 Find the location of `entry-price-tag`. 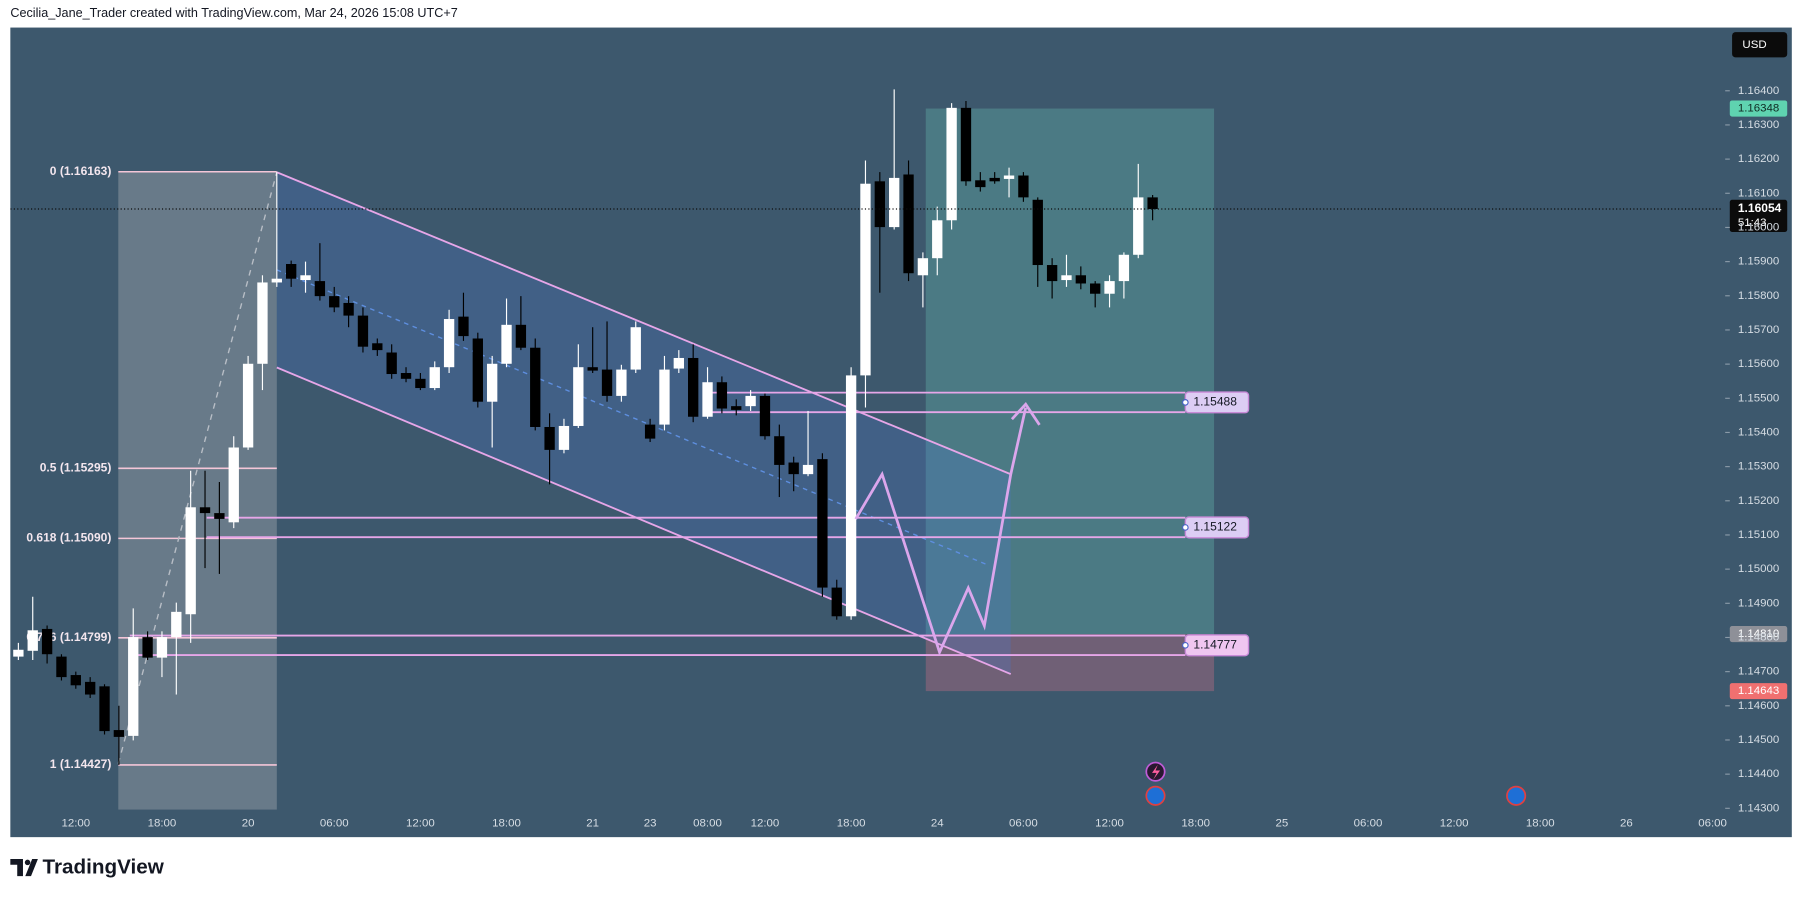

entry-price-tag is located at coordinates (1758, 634).